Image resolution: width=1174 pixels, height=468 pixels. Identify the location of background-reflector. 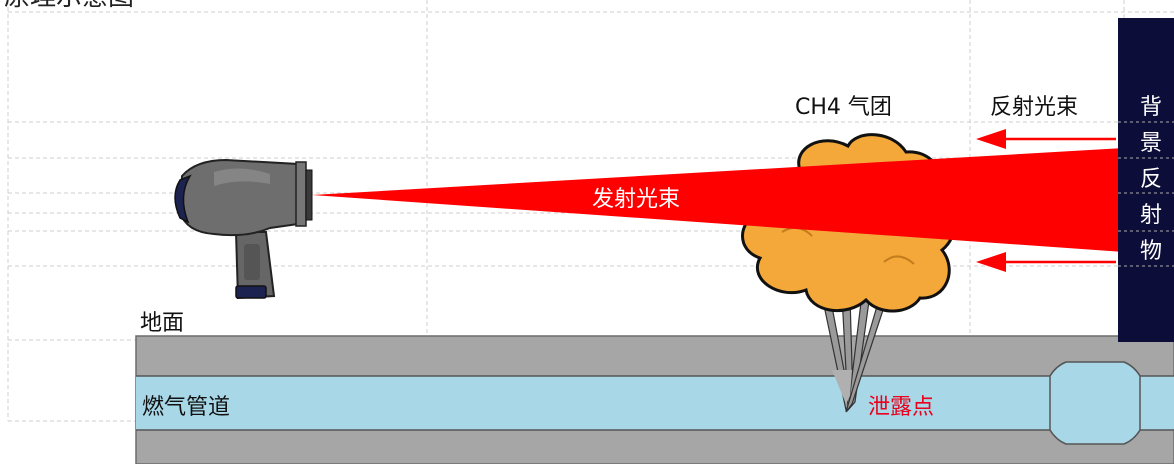
(1146, 180).